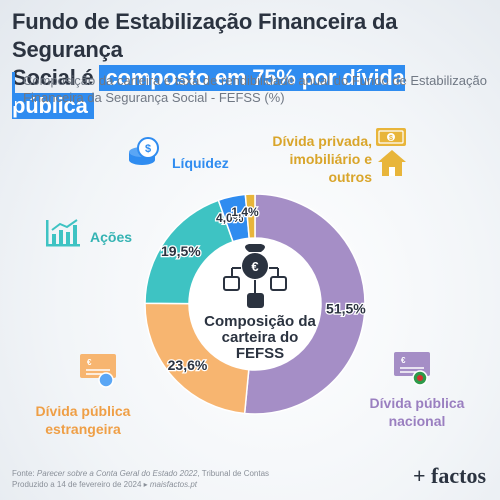 The width and height of the screenshot is (500, 500). Describe the element at coordinates (63, 233) in the screenshot. I see `bar-chart-icon` at that location.